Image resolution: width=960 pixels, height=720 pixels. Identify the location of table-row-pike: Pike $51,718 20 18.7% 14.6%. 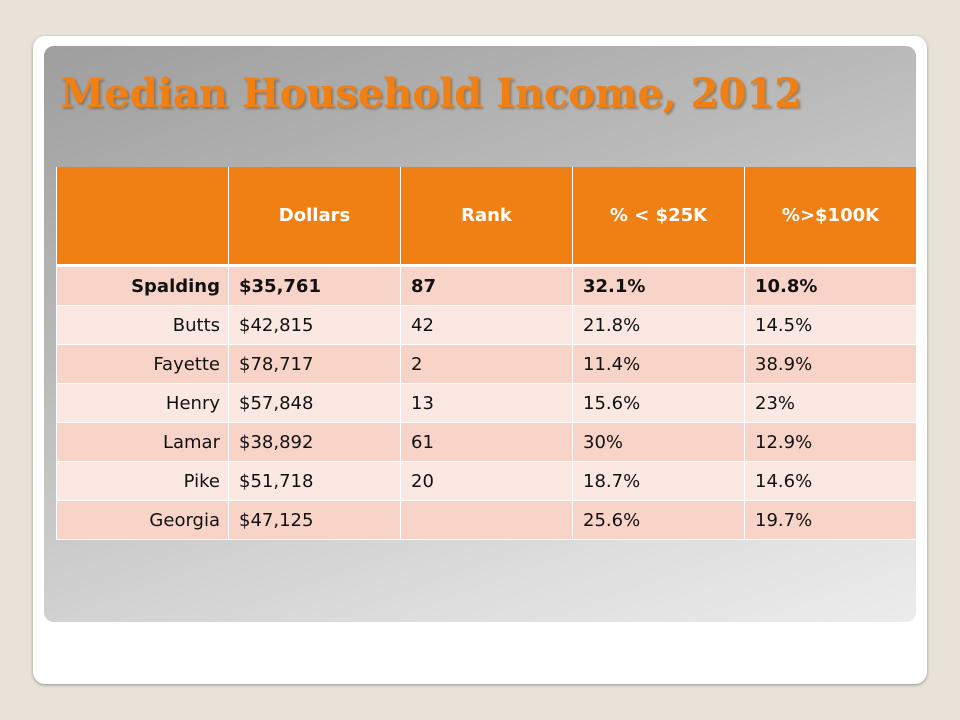
(486, 481).